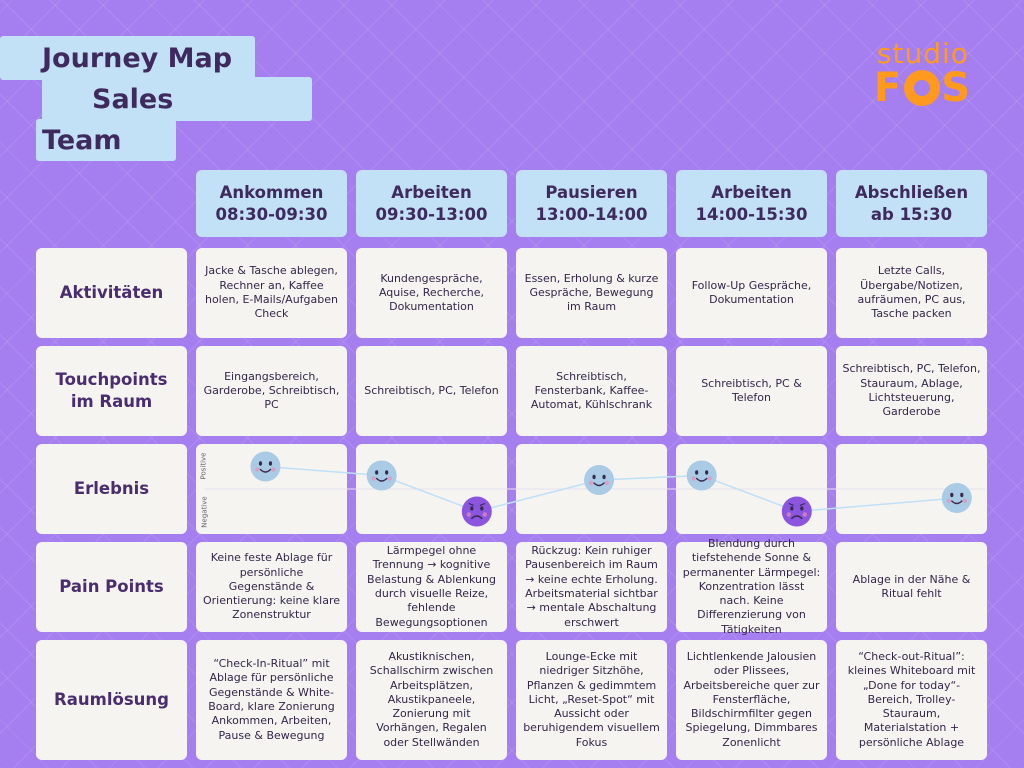 This screenshot has width=1024, height=768. Describe the element at coordinates (922, 53) in the screenshot. I see `logo-line-1: studio` at that location.